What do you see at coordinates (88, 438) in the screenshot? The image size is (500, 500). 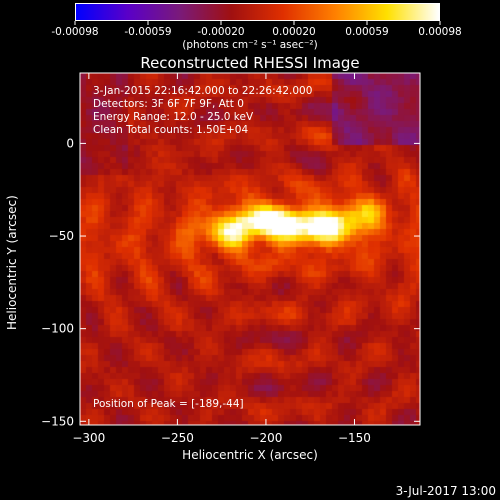 I see `x-tick-label: −300` at bounding box center [88, 438].